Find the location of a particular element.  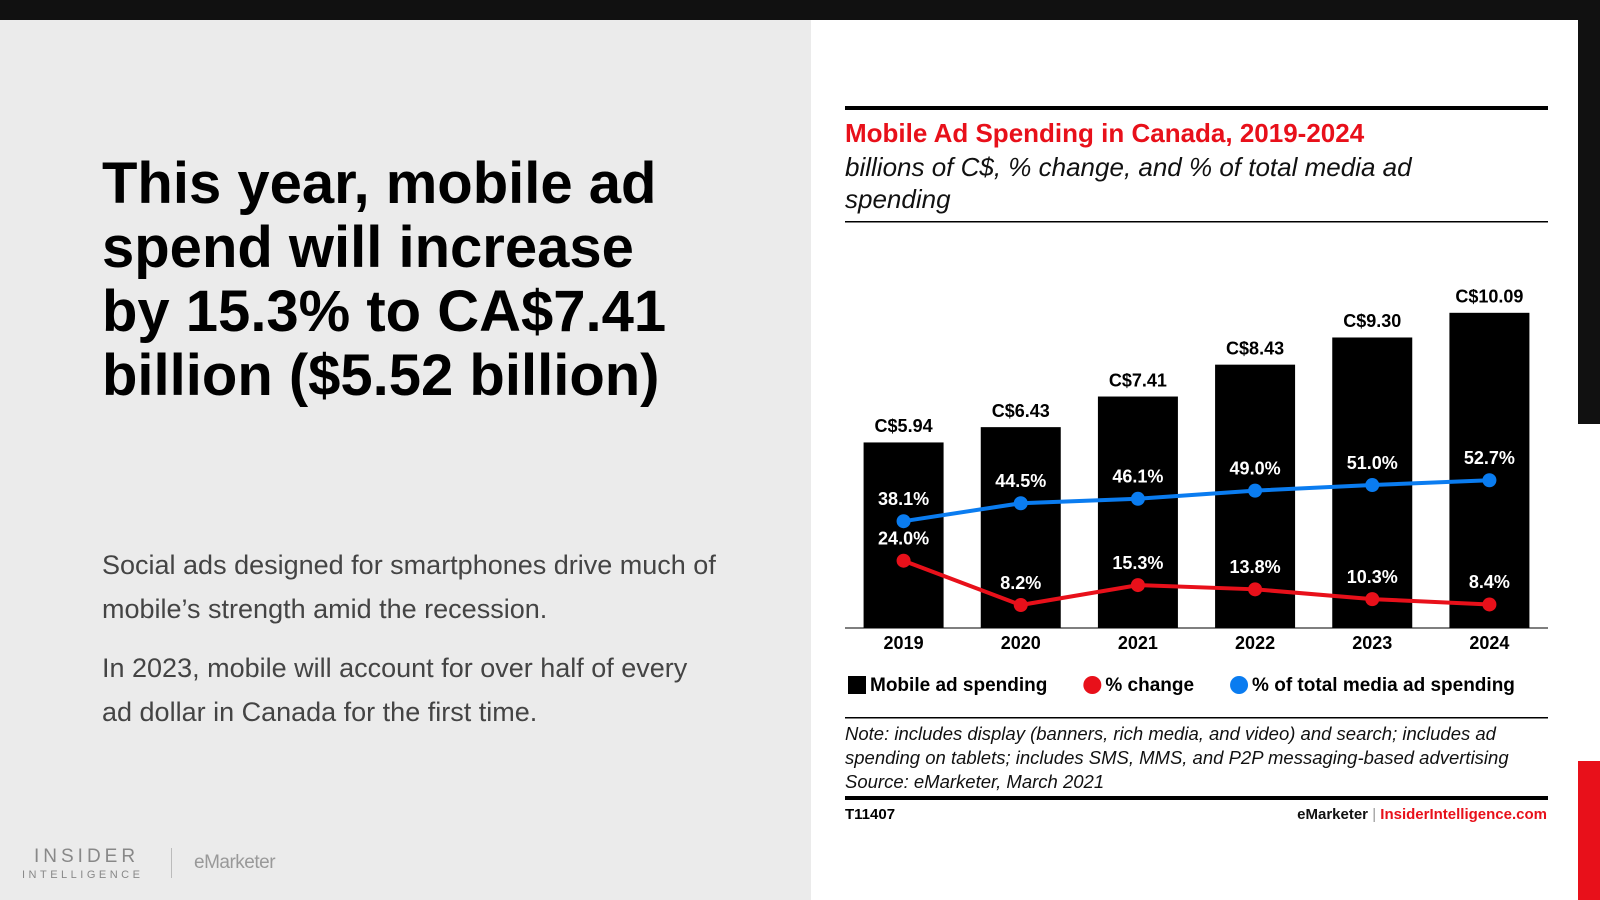

logo-divider is located at coordinates (171, 863).